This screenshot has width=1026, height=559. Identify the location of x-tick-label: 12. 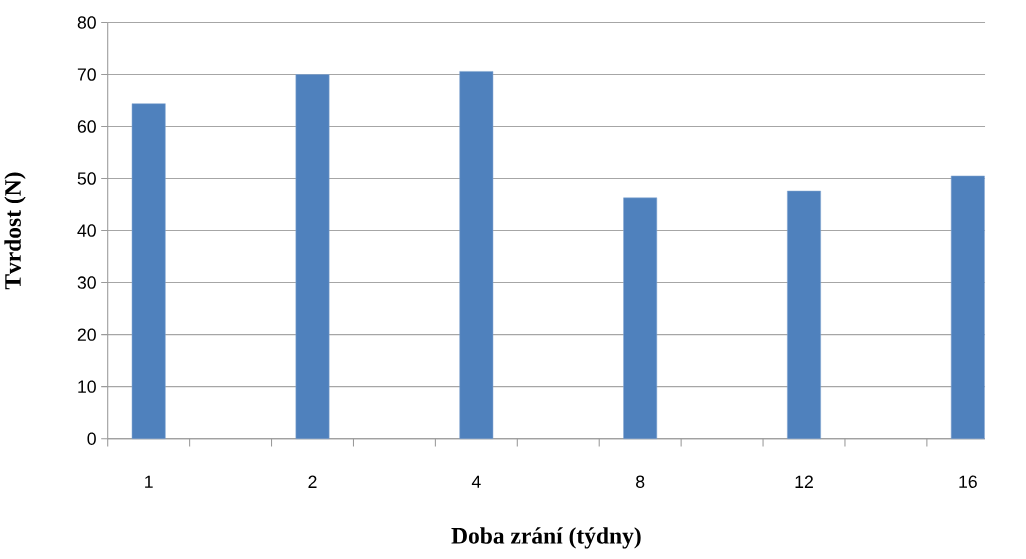
(804, 481).